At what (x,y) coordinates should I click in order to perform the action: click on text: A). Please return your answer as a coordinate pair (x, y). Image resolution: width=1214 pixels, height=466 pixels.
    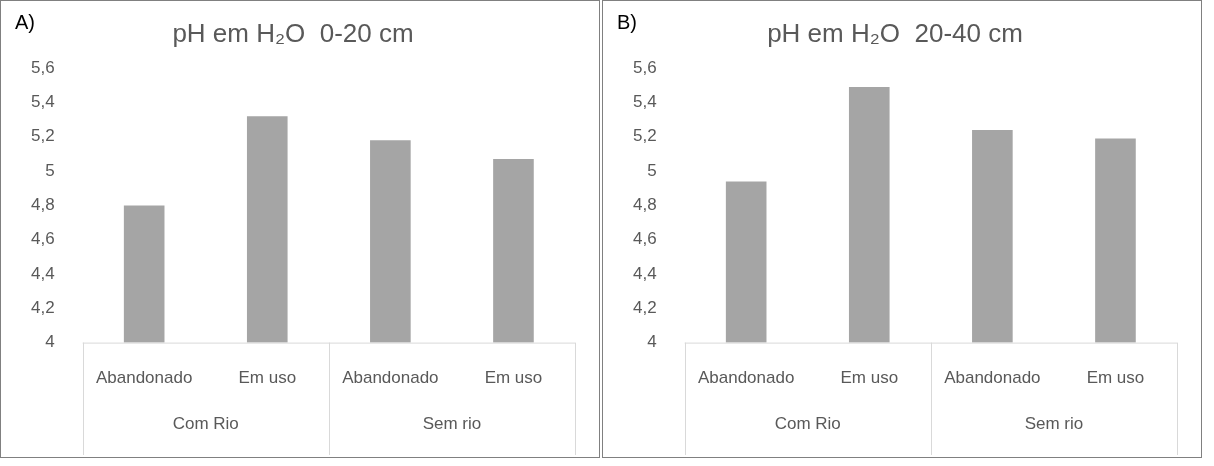
    Looking at the image, I should click on (25, 21).